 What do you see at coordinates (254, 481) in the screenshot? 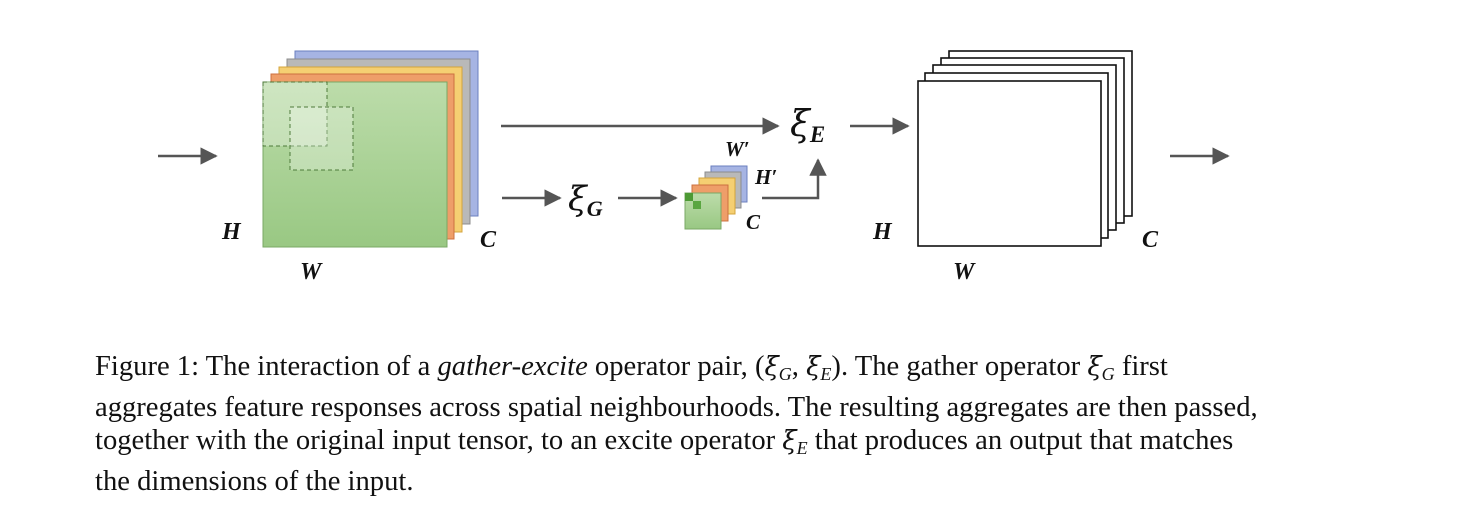
I see `caption-line-4: the dimensions of the input.` at bounding box center [254, 481].